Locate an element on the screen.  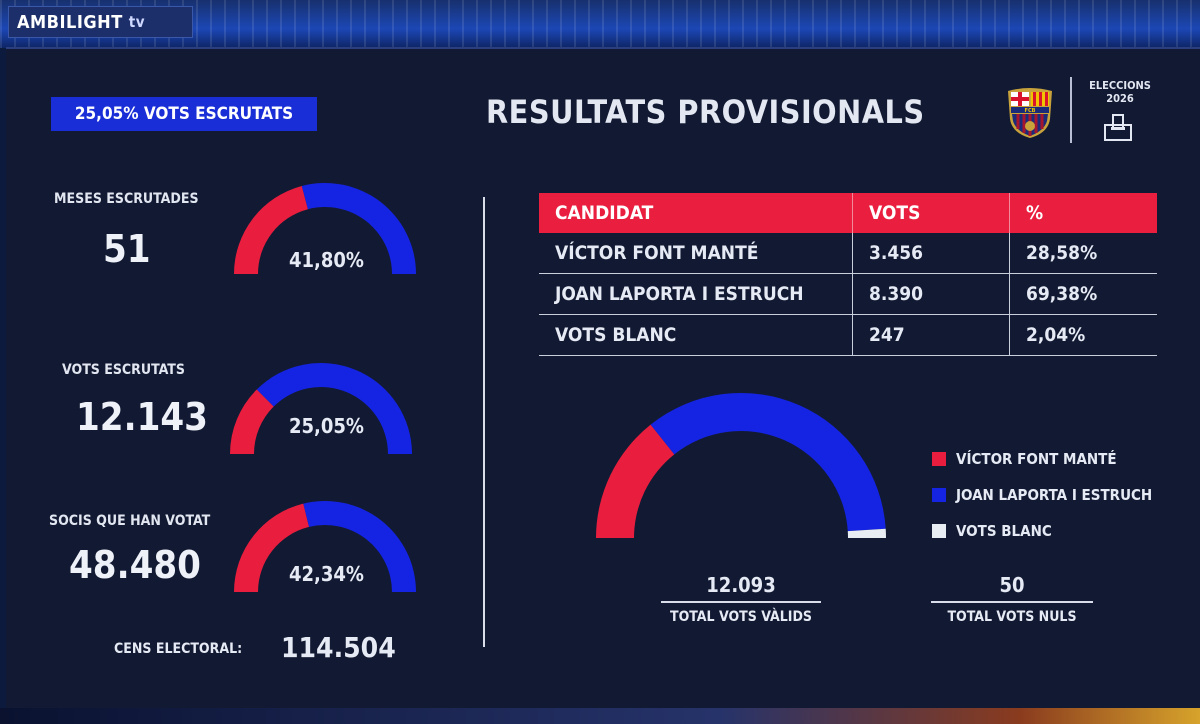
stat-label-tables: MESES ESCRUTADES is located at coordinates (126, 199).